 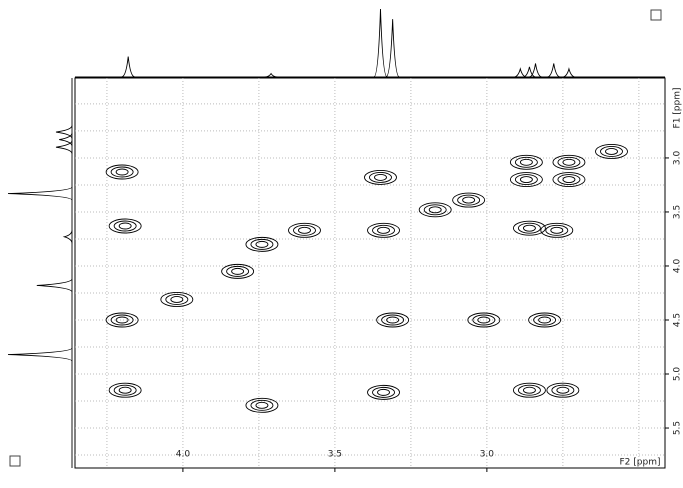 I want to click on y-tick-label: 4.5, so click(x=678, y=320).